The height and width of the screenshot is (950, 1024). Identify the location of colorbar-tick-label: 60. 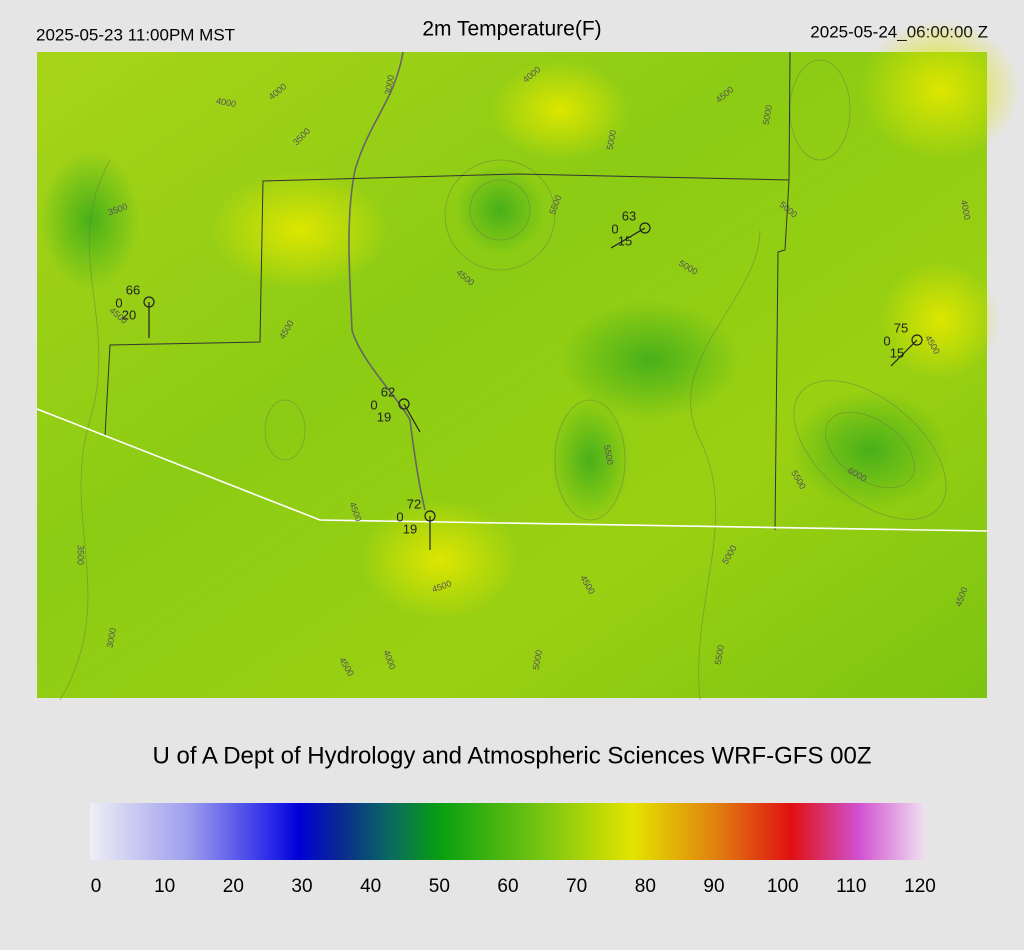
(507, 886).